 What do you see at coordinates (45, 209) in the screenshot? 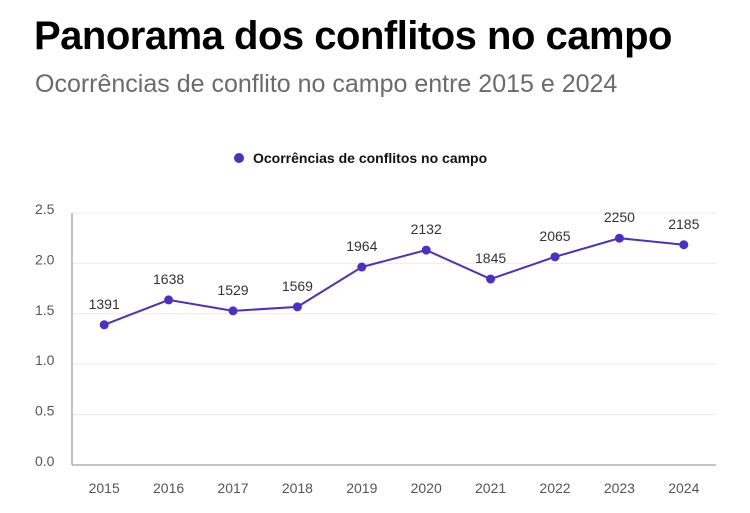
I see `y-tick-label: 2.5` at bounding box center [45, 209].